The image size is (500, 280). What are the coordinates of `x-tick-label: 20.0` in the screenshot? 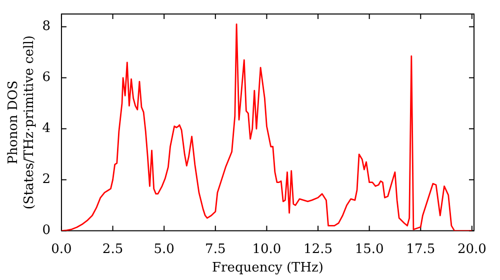 It's located at (471, 249).